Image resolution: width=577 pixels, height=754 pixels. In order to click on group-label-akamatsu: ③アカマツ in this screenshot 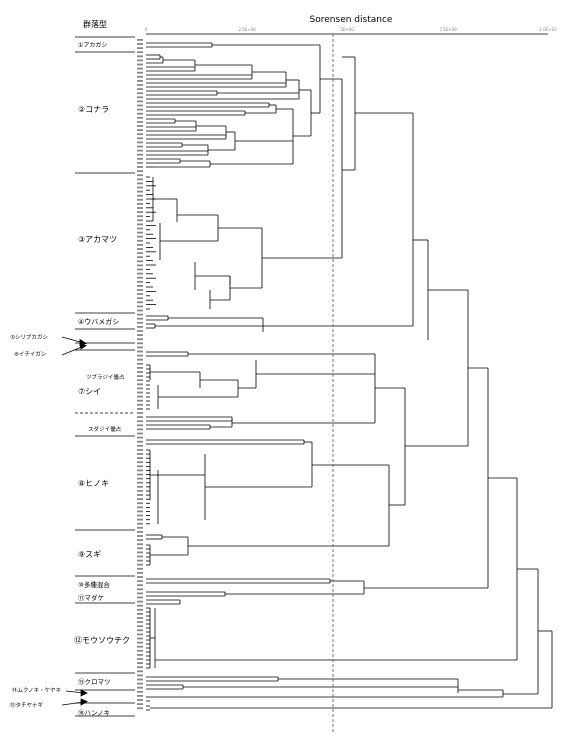, I will do `click(97, 239)`.